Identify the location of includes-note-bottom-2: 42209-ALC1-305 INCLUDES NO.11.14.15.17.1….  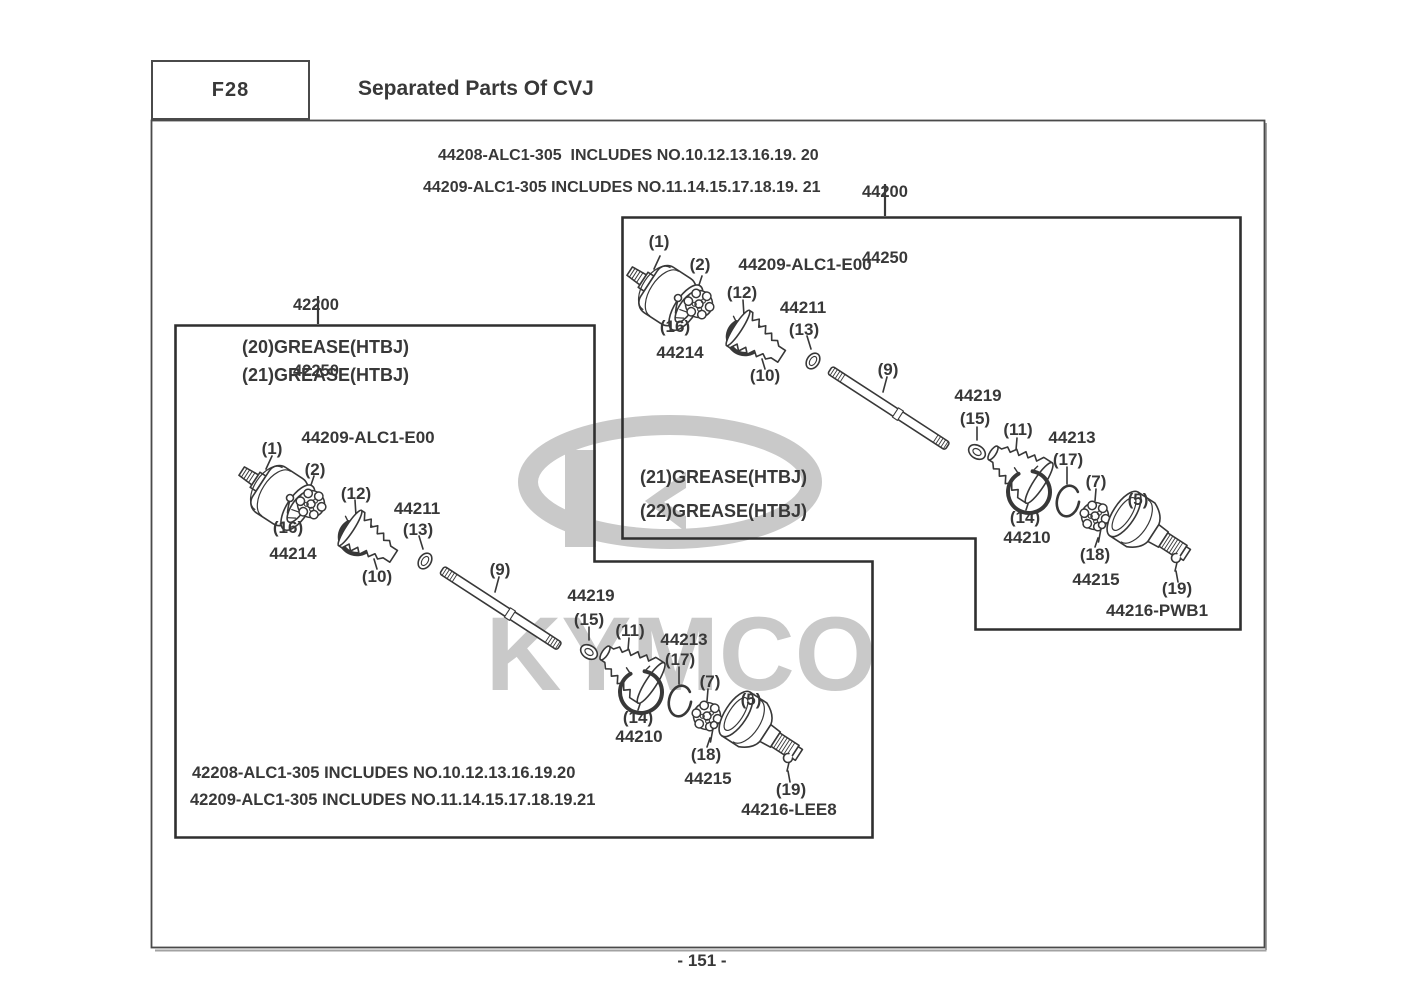
(393, 800).